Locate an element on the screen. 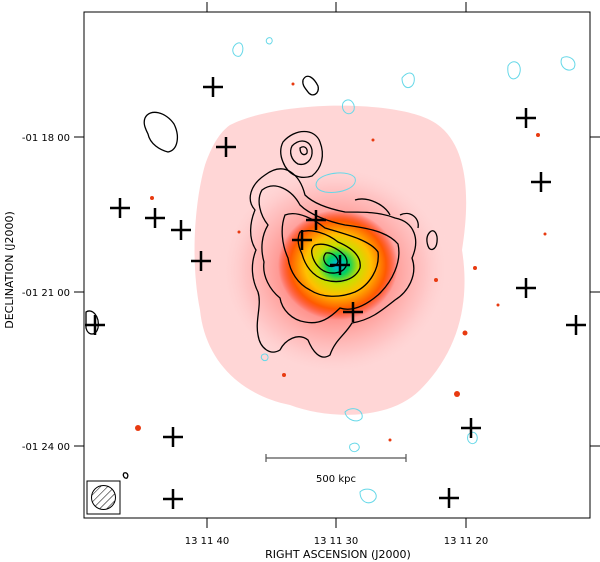 Image resolution: width=600 pixels, height=562 pixels. y-axis-title: DECLINATION (J2000) is located at coordinates (9, 270).